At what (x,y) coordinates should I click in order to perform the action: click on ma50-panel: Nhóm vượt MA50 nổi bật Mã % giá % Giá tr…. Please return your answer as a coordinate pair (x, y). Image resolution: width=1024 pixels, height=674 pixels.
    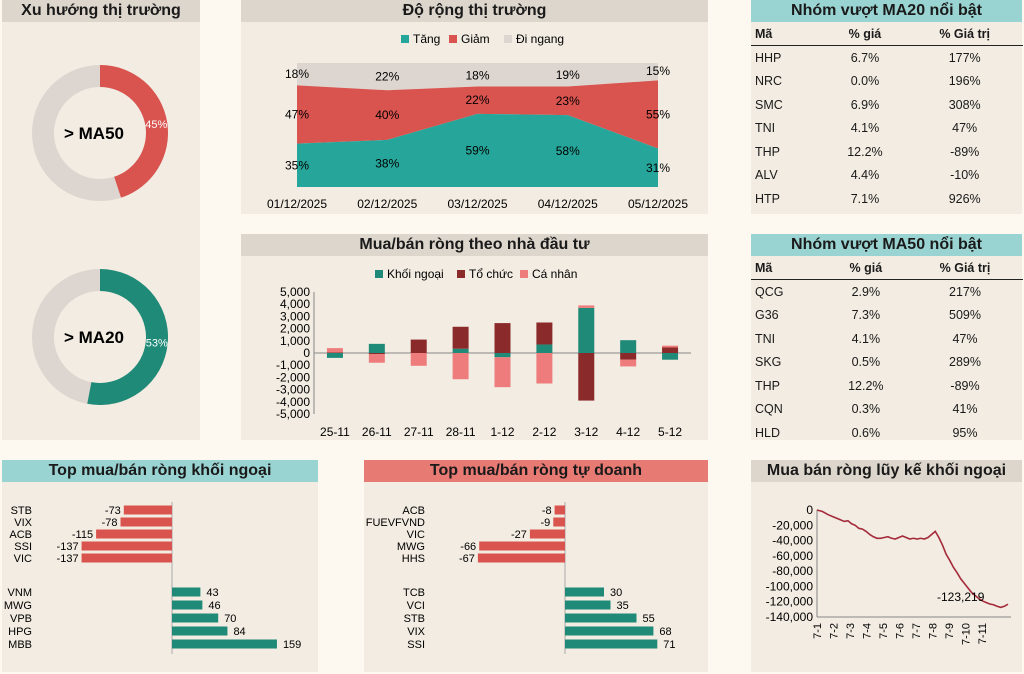
    Looking at the image, I should click on (887, 337).